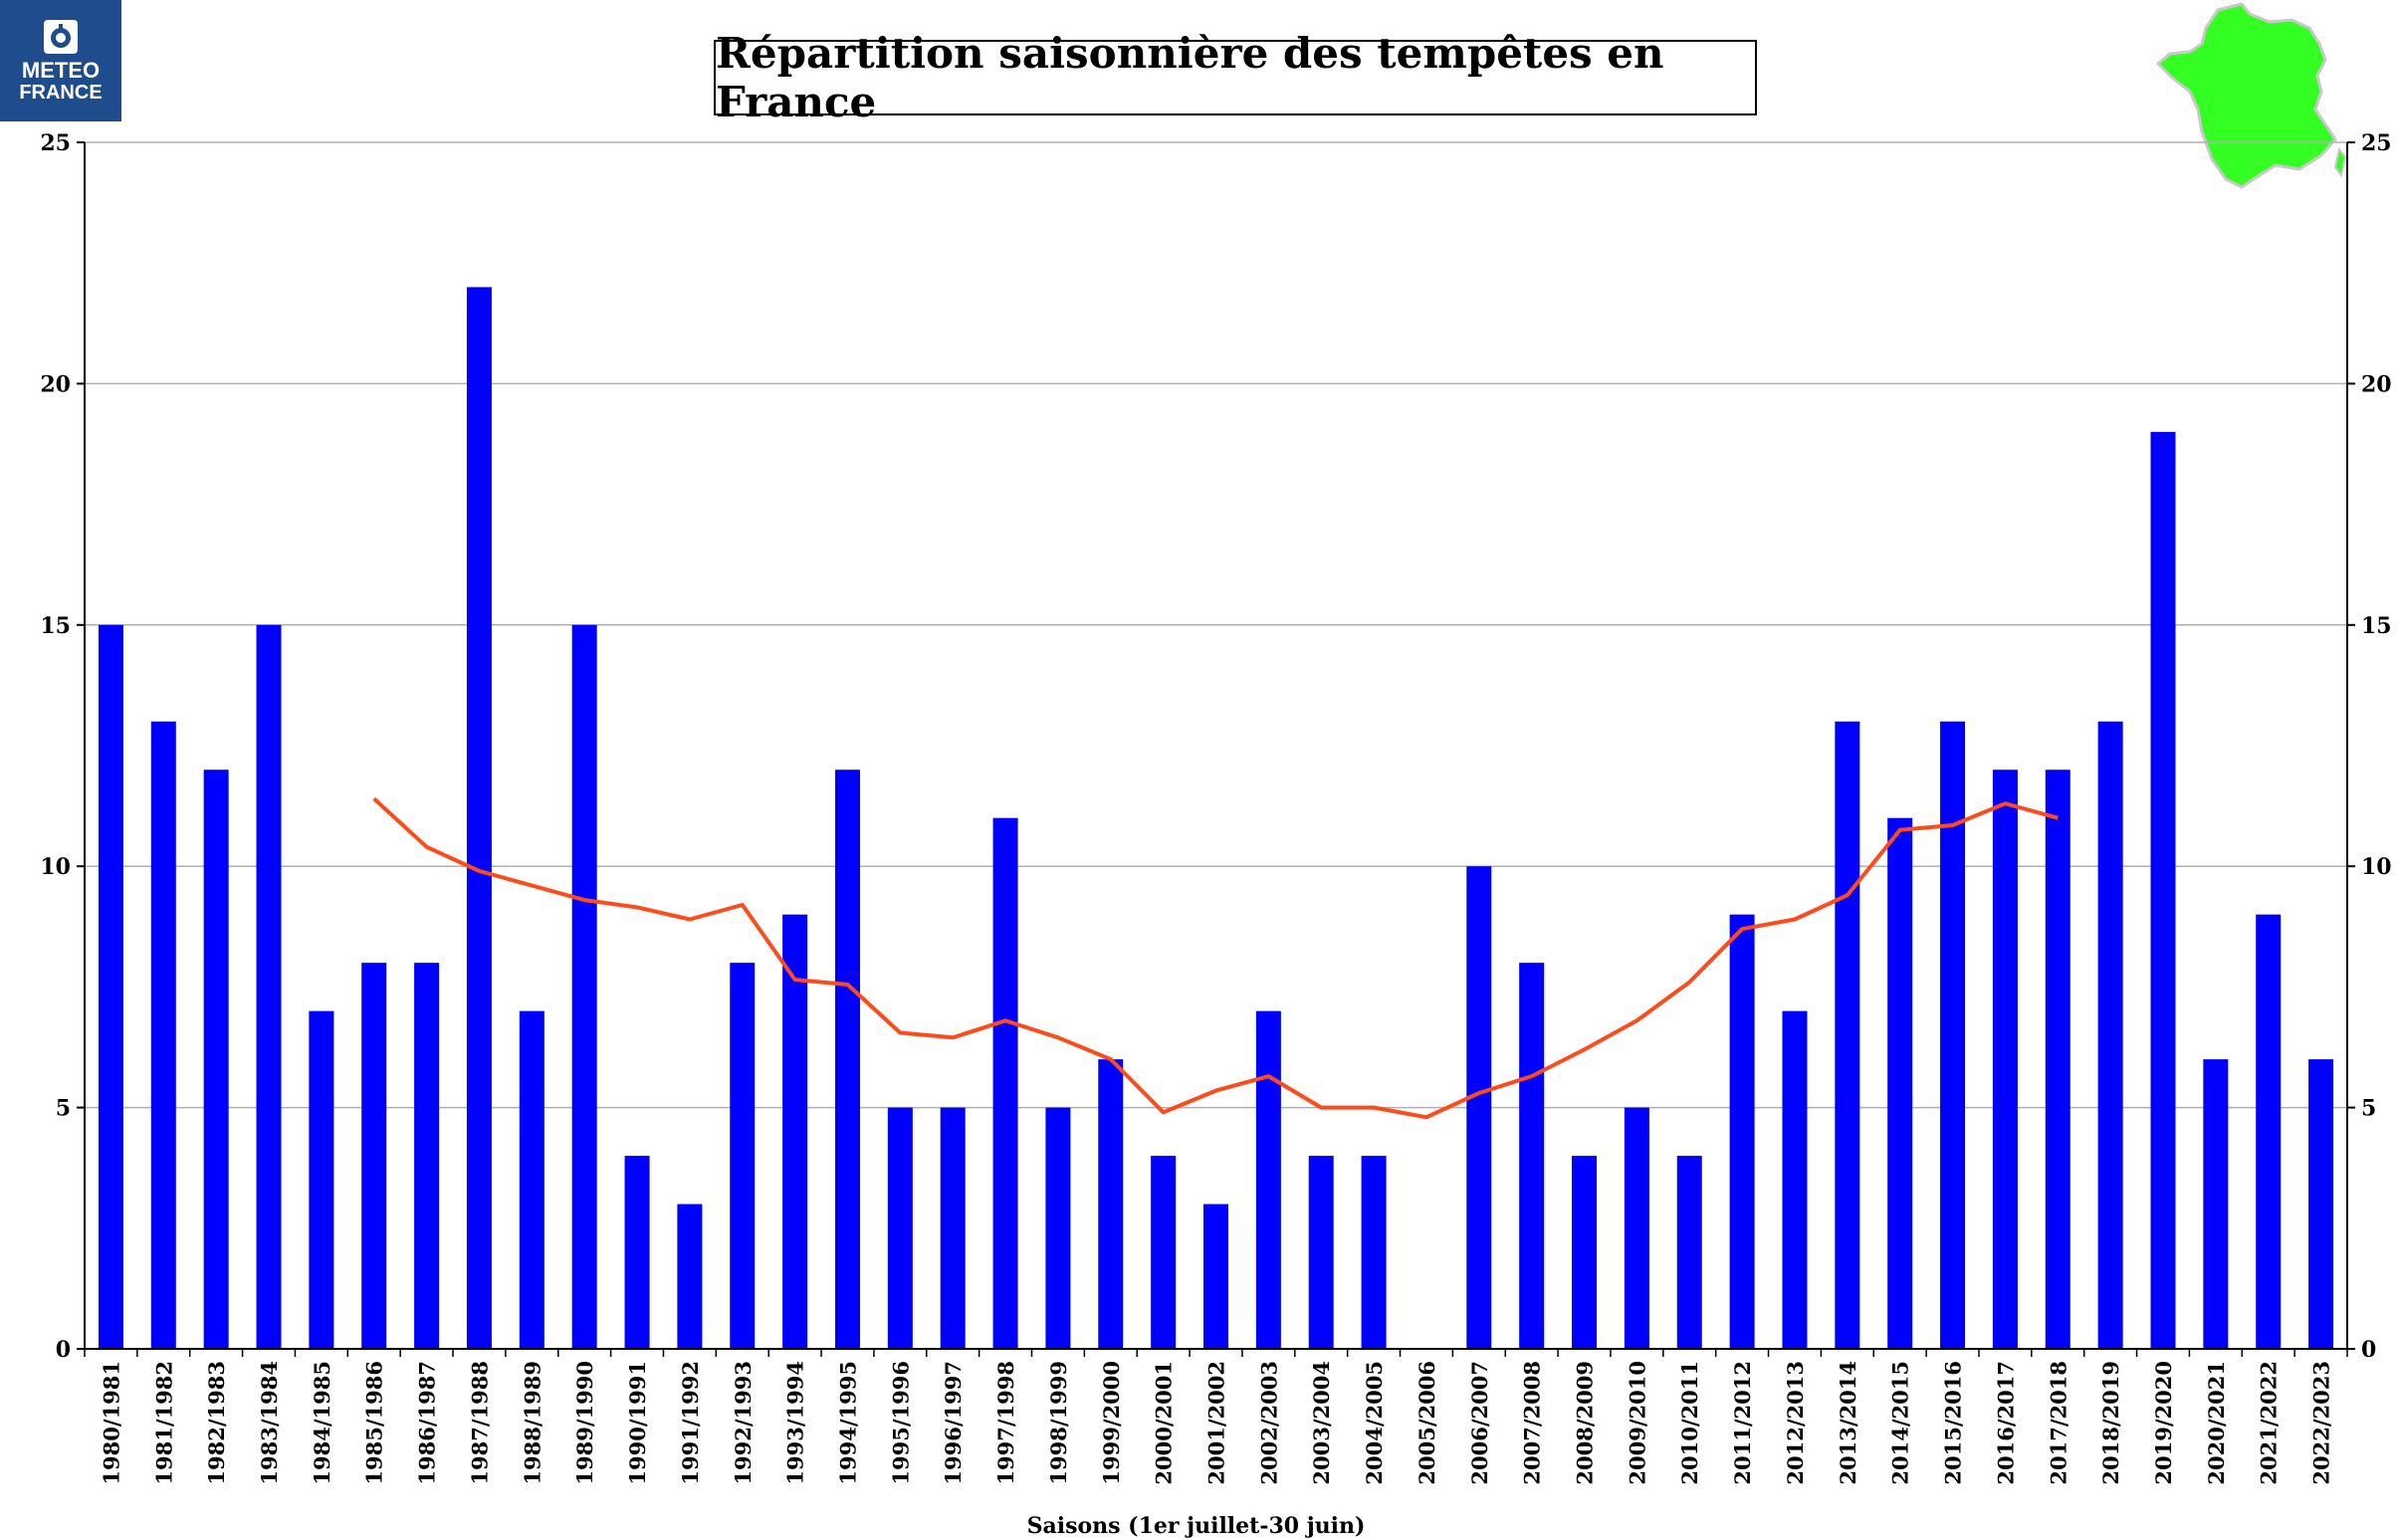  I want to click on x-tick-label: 2003/2004, so click(1321, 1423).